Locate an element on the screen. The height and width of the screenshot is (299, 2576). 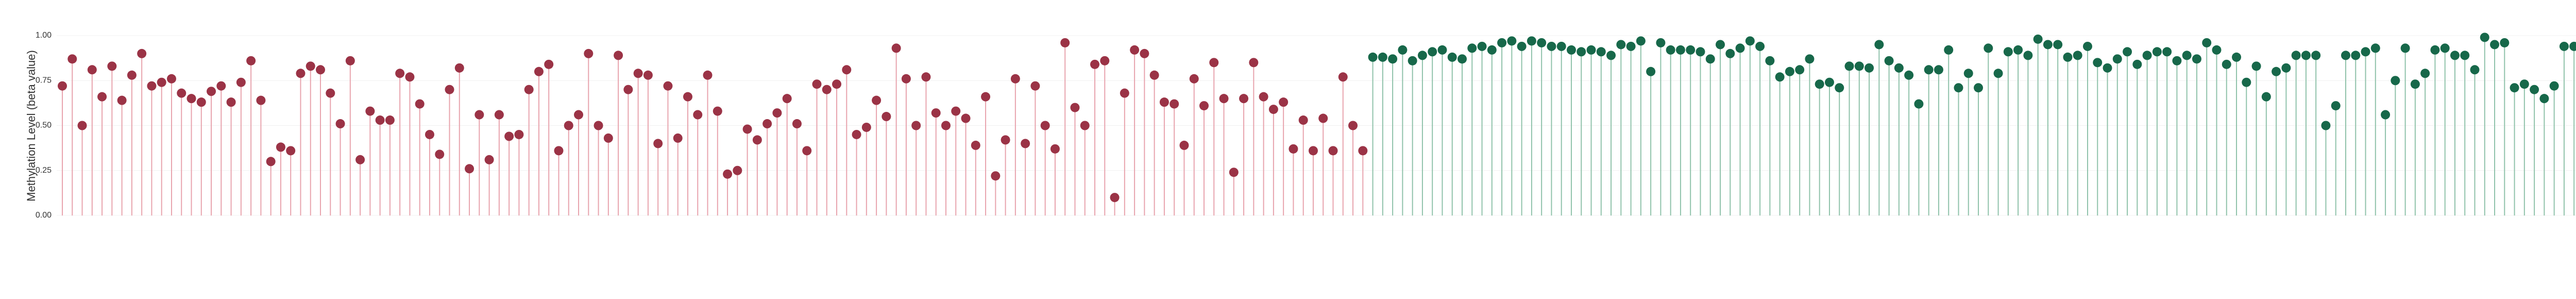
y-tick-label: 0.00 is located at coordinates (44, 215).